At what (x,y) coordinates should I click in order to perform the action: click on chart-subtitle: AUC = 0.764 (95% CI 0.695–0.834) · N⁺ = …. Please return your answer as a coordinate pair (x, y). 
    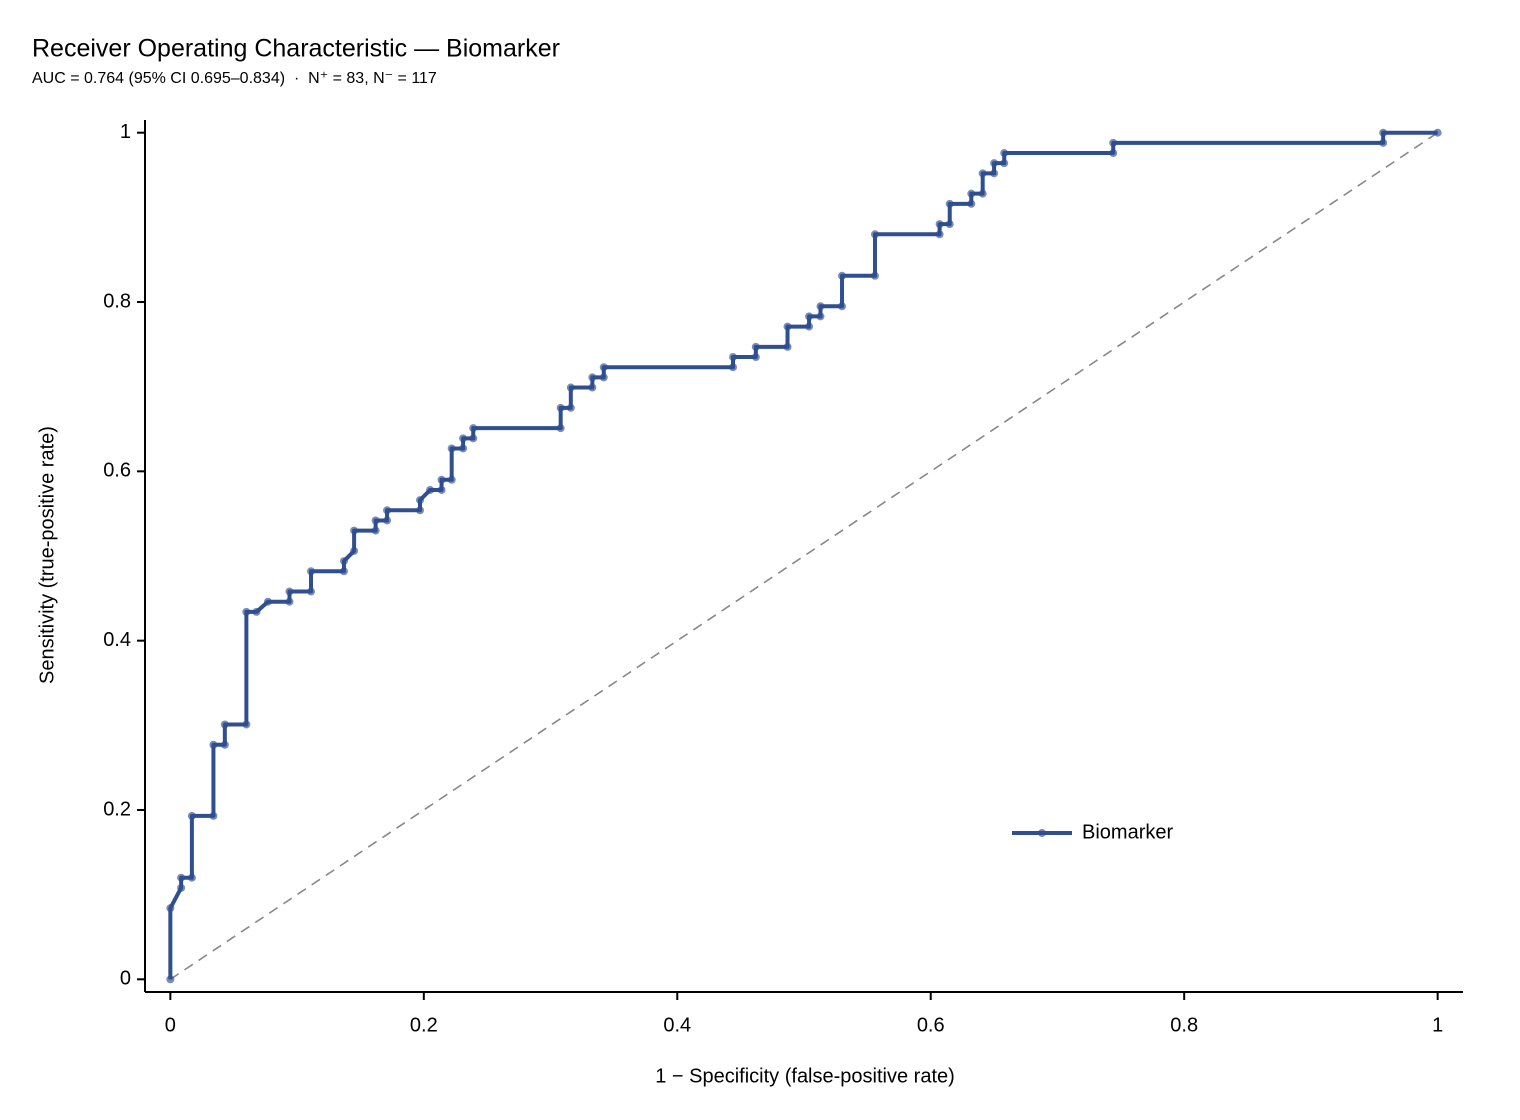
    Looking at the image, I should click on (234, 78).